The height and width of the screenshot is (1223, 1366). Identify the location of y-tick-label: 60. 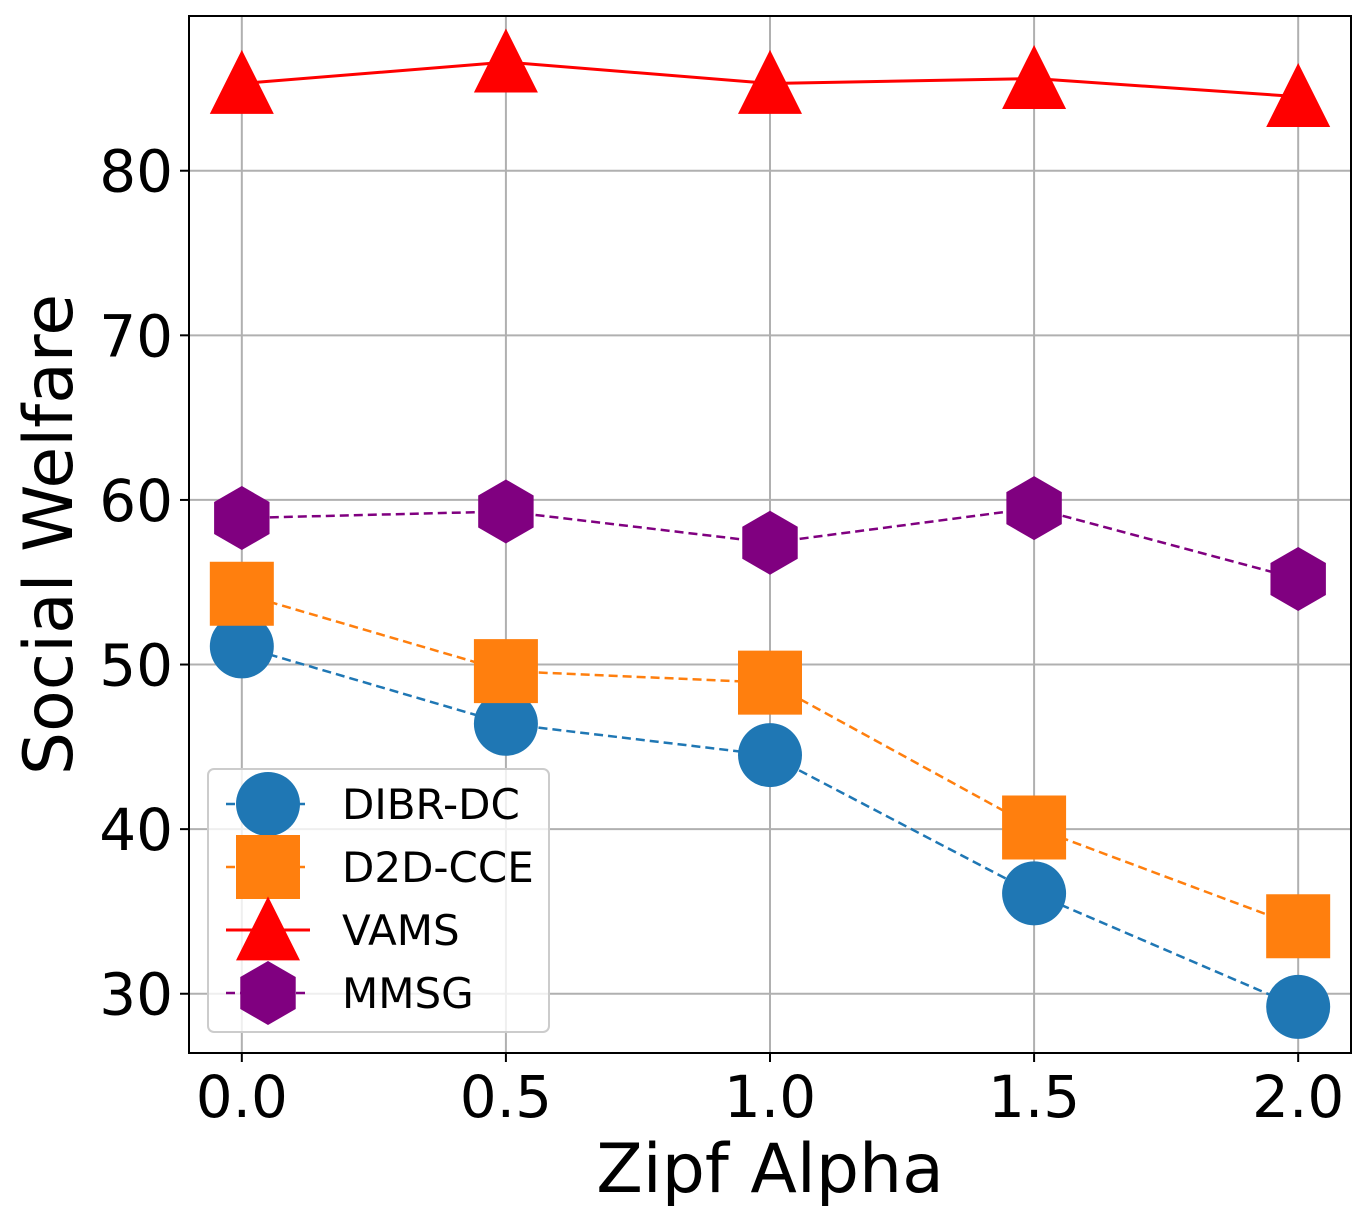
(136, 501).